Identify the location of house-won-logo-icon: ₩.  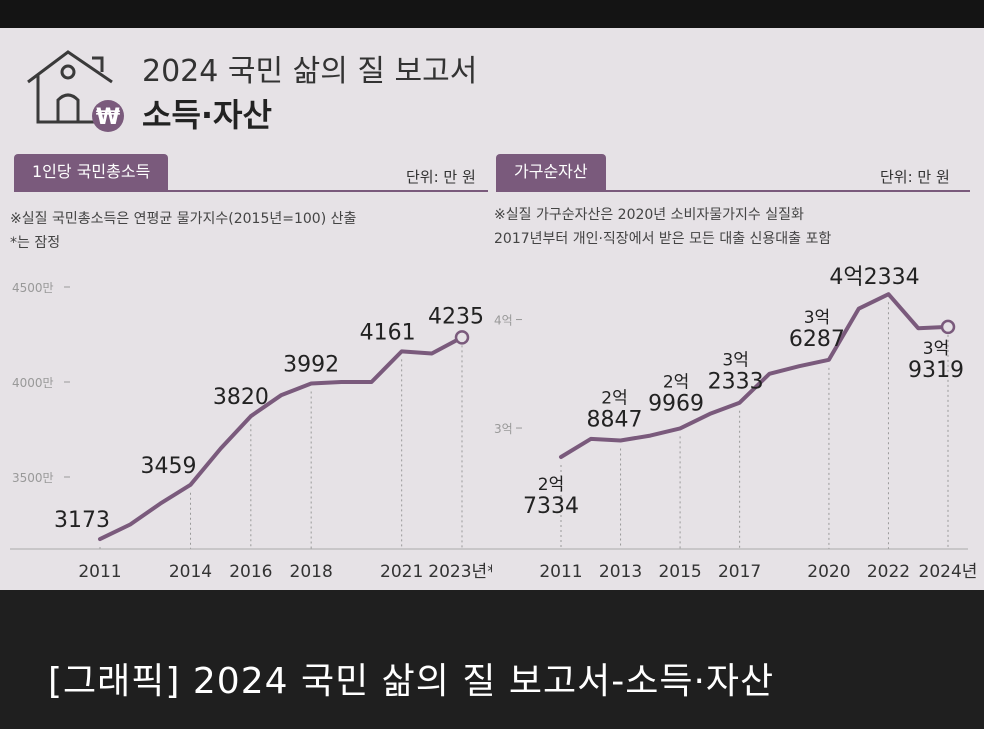
(75, 91).